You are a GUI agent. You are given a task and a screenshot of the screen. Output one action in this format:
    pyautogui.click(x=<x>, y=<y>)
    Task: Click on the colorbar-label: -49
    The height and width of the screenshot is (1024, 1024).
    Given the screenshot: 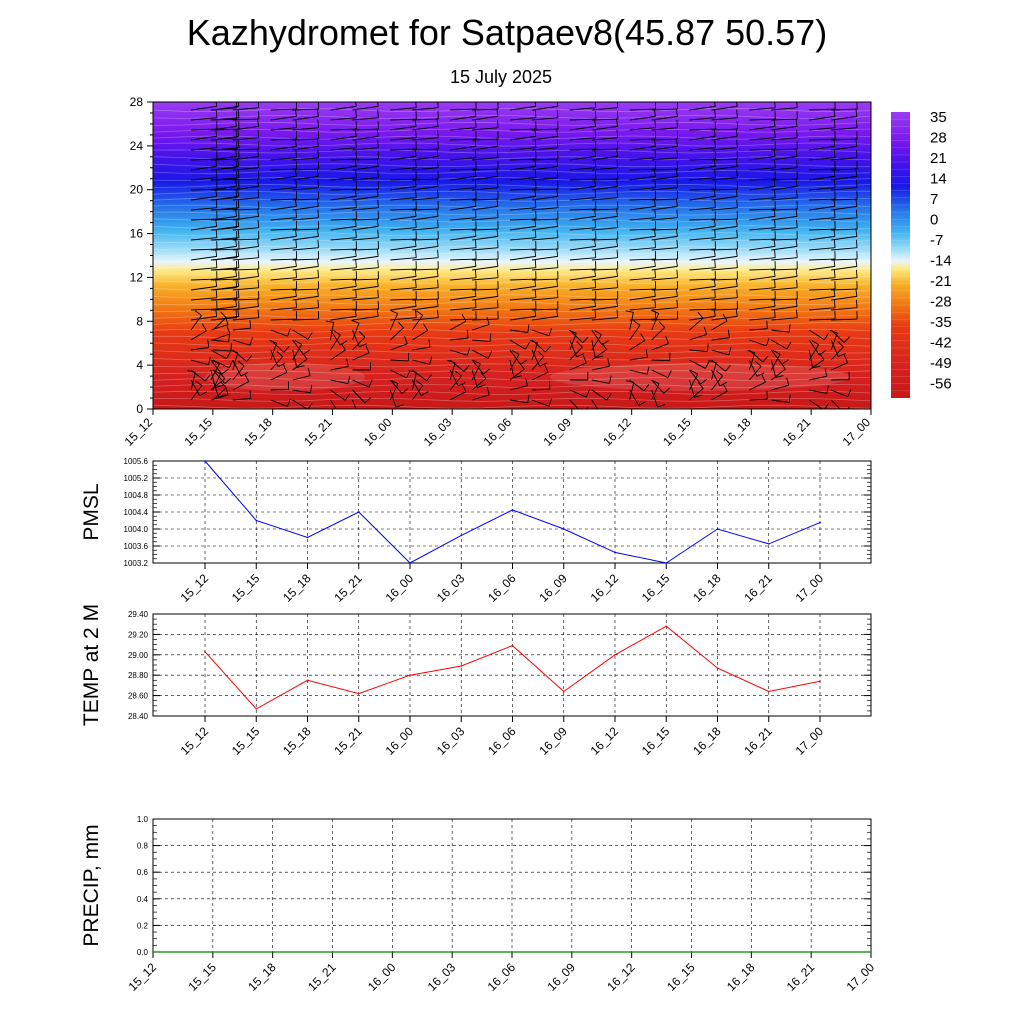 What is the action you would take?
    pyautogui.click(x=941, y=363)
    